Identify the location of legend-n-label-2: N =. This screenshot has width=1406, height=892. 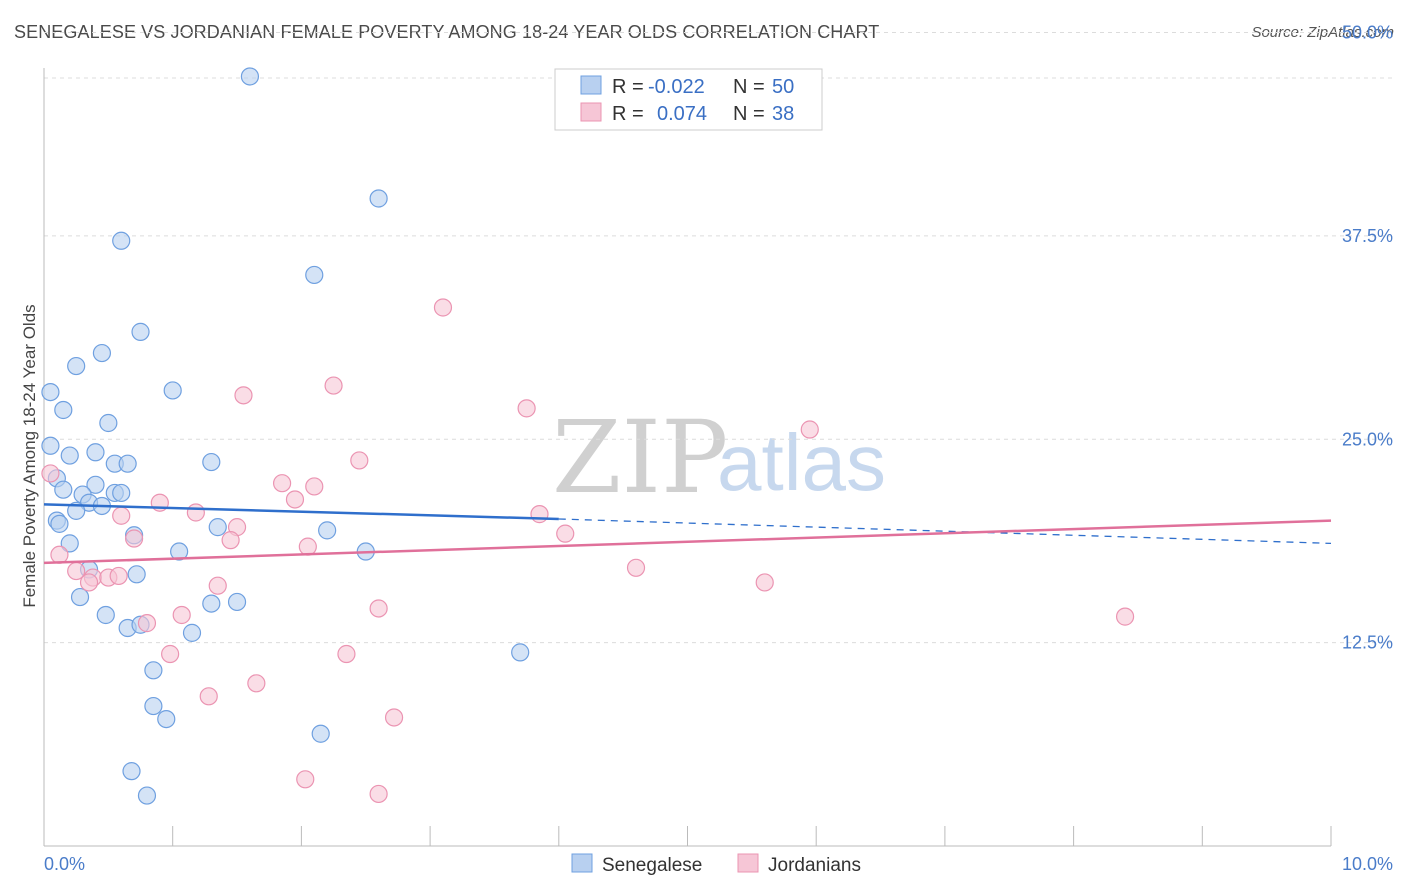
(749, 114).